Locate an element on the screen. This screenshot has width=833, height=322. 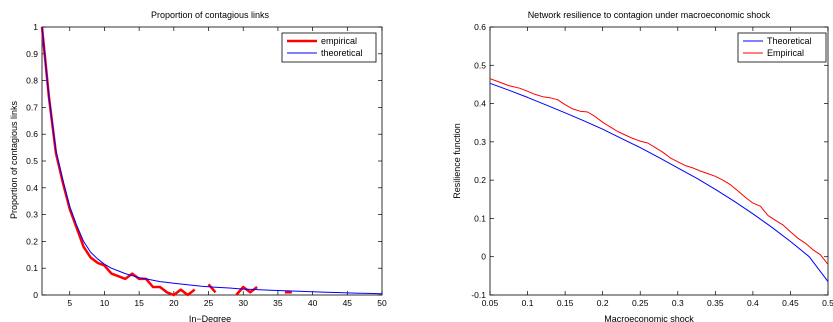
x-tick-label: 0.5 is located at coordinates (827, 303).